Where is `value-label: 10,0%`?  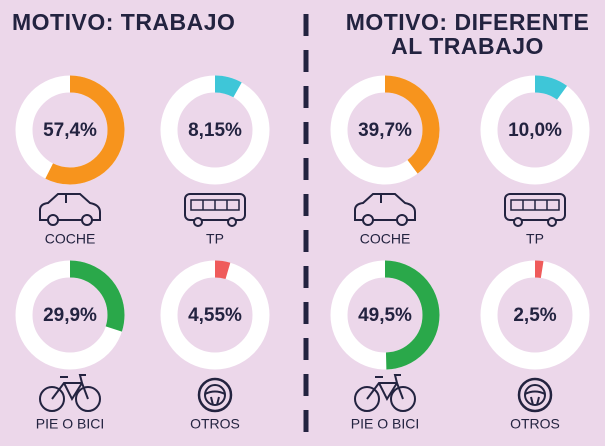 value-label: 10,0% is located at coordinates (535, 130).